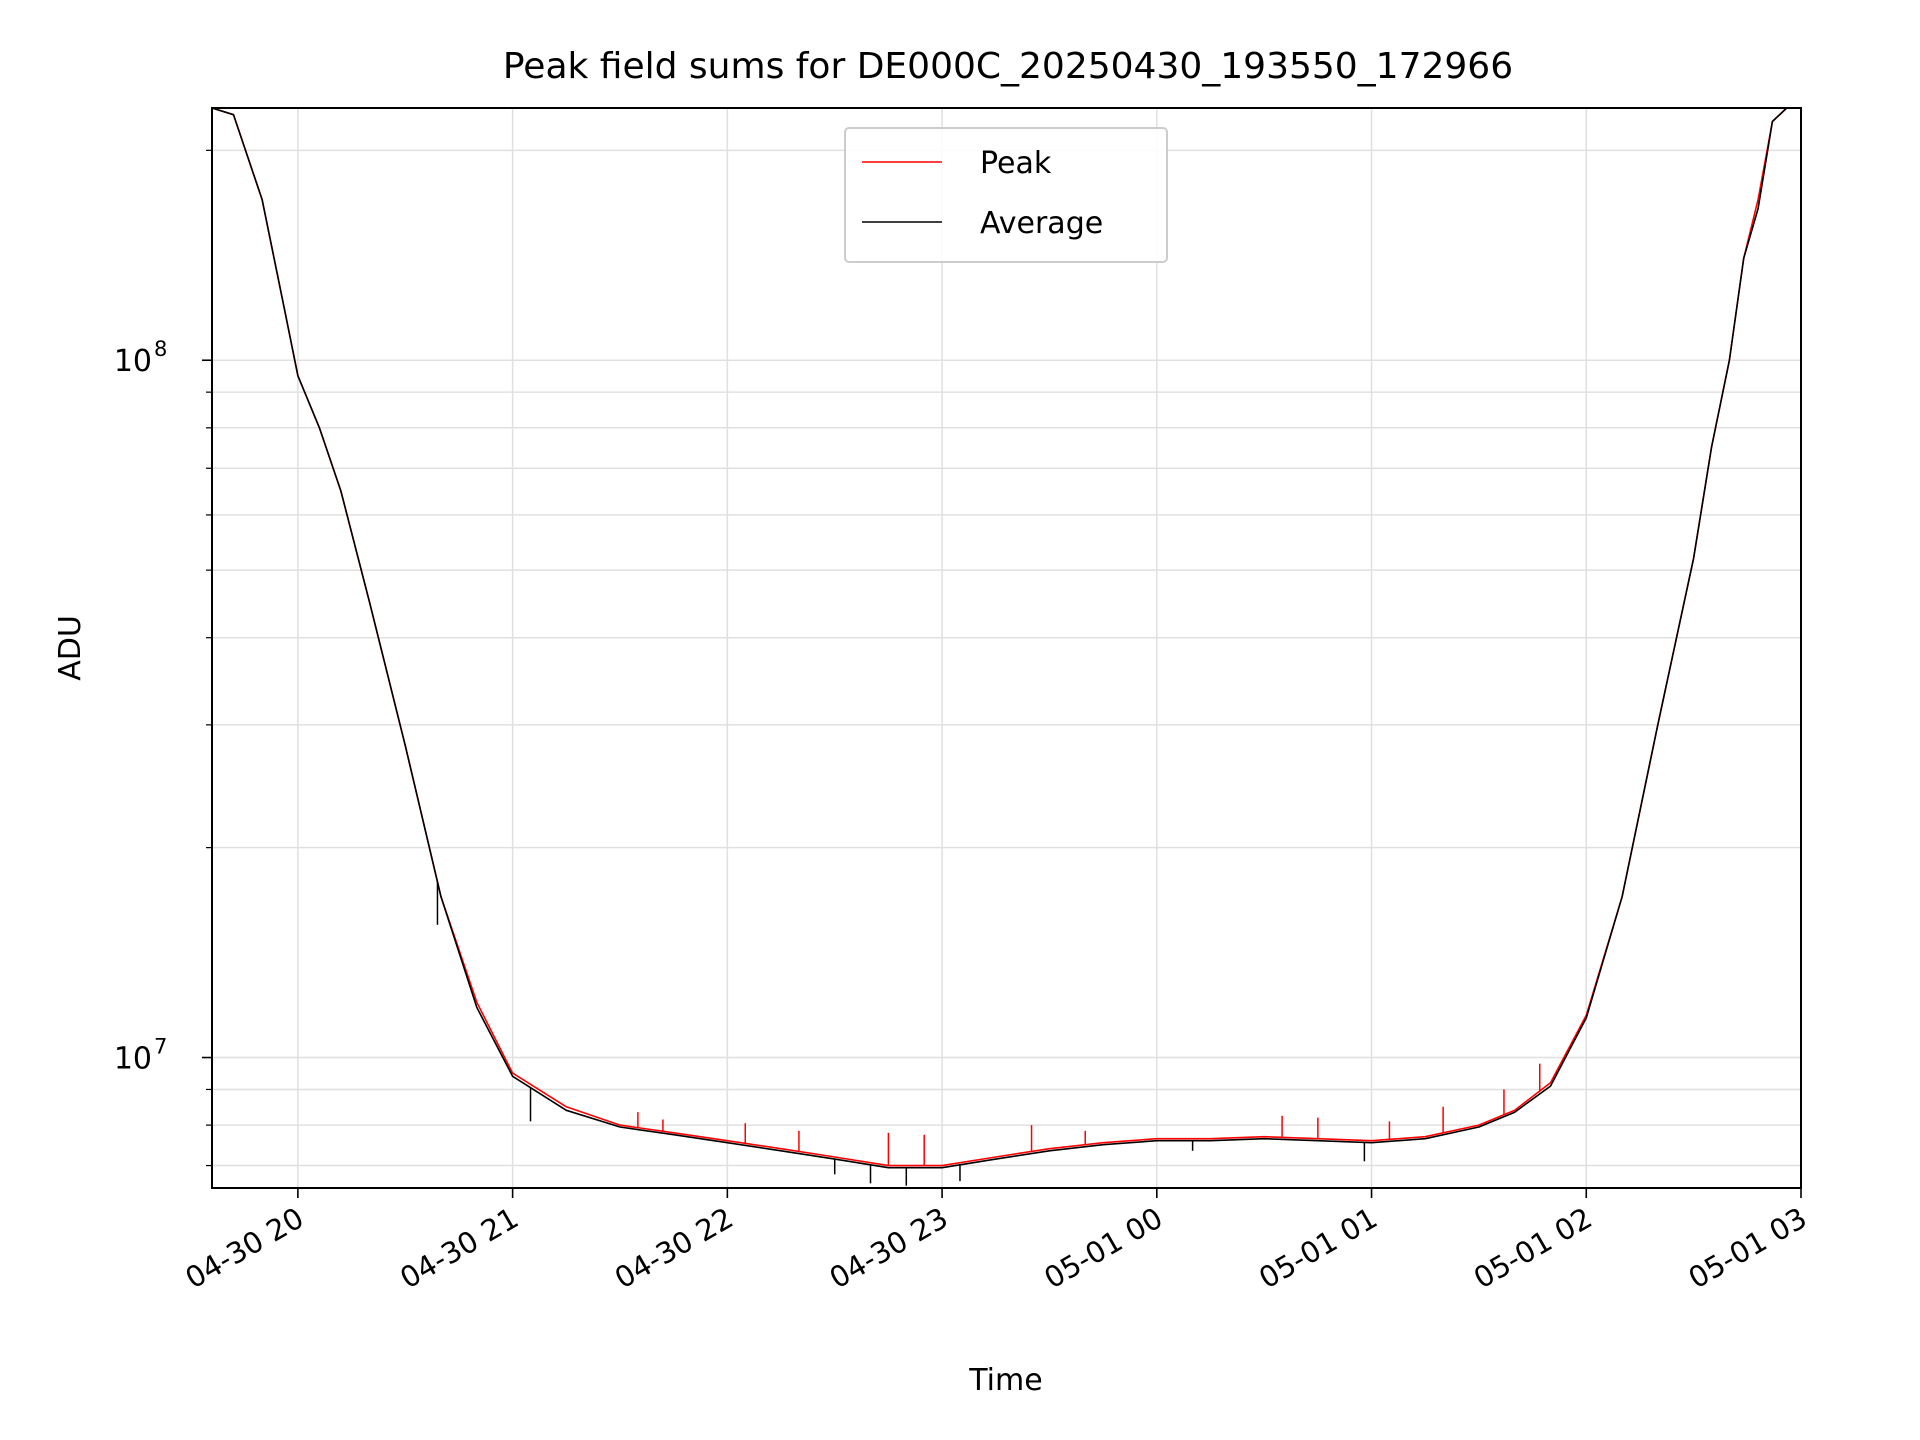  What do you see at coordinates (1005, 1380) in the screenshot?
I see `x-axis-label: Time` at bounding box center [1005, 1380].